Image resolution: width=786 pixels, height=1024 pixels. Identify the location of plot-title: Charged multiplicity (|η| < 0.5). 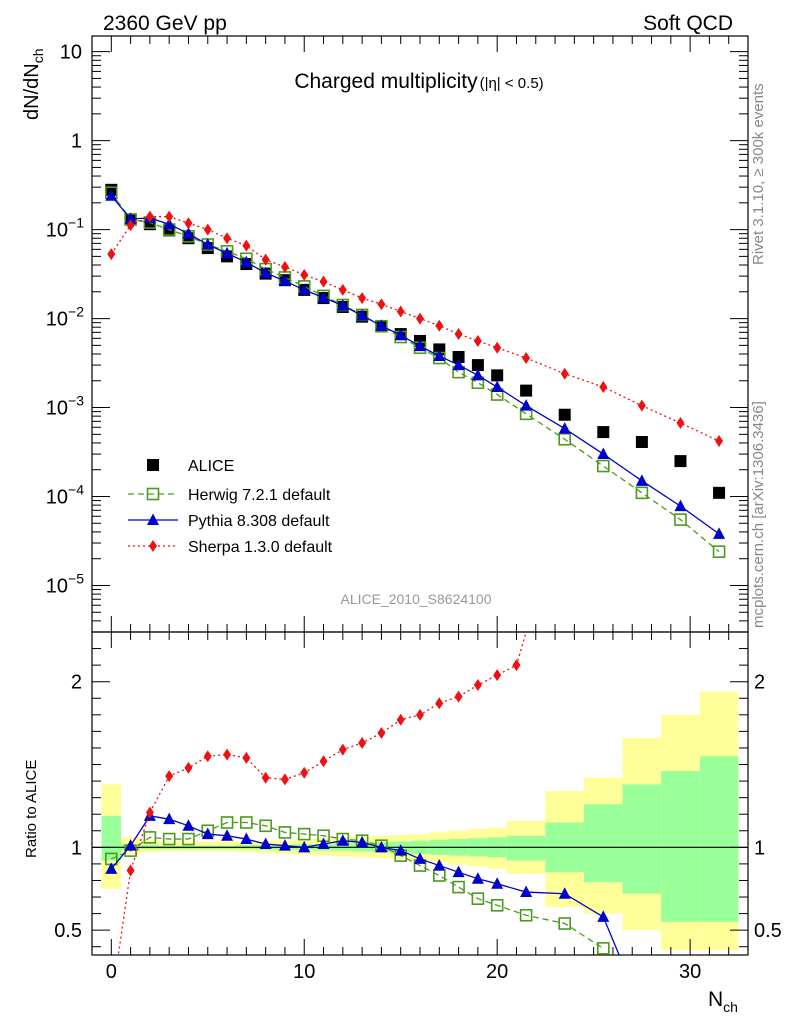
(418, 81).